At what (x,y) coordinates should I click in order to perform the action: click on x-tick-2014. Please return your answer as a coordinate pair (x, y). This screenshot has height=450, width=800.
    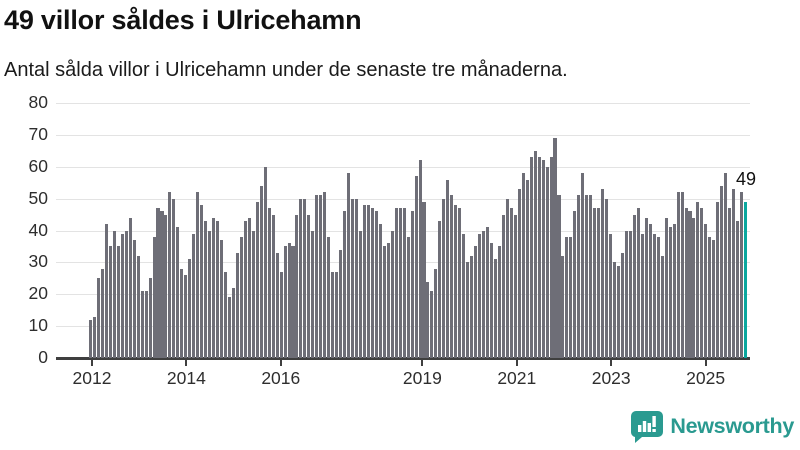
    Looking at the image, I should click on (186, 363).